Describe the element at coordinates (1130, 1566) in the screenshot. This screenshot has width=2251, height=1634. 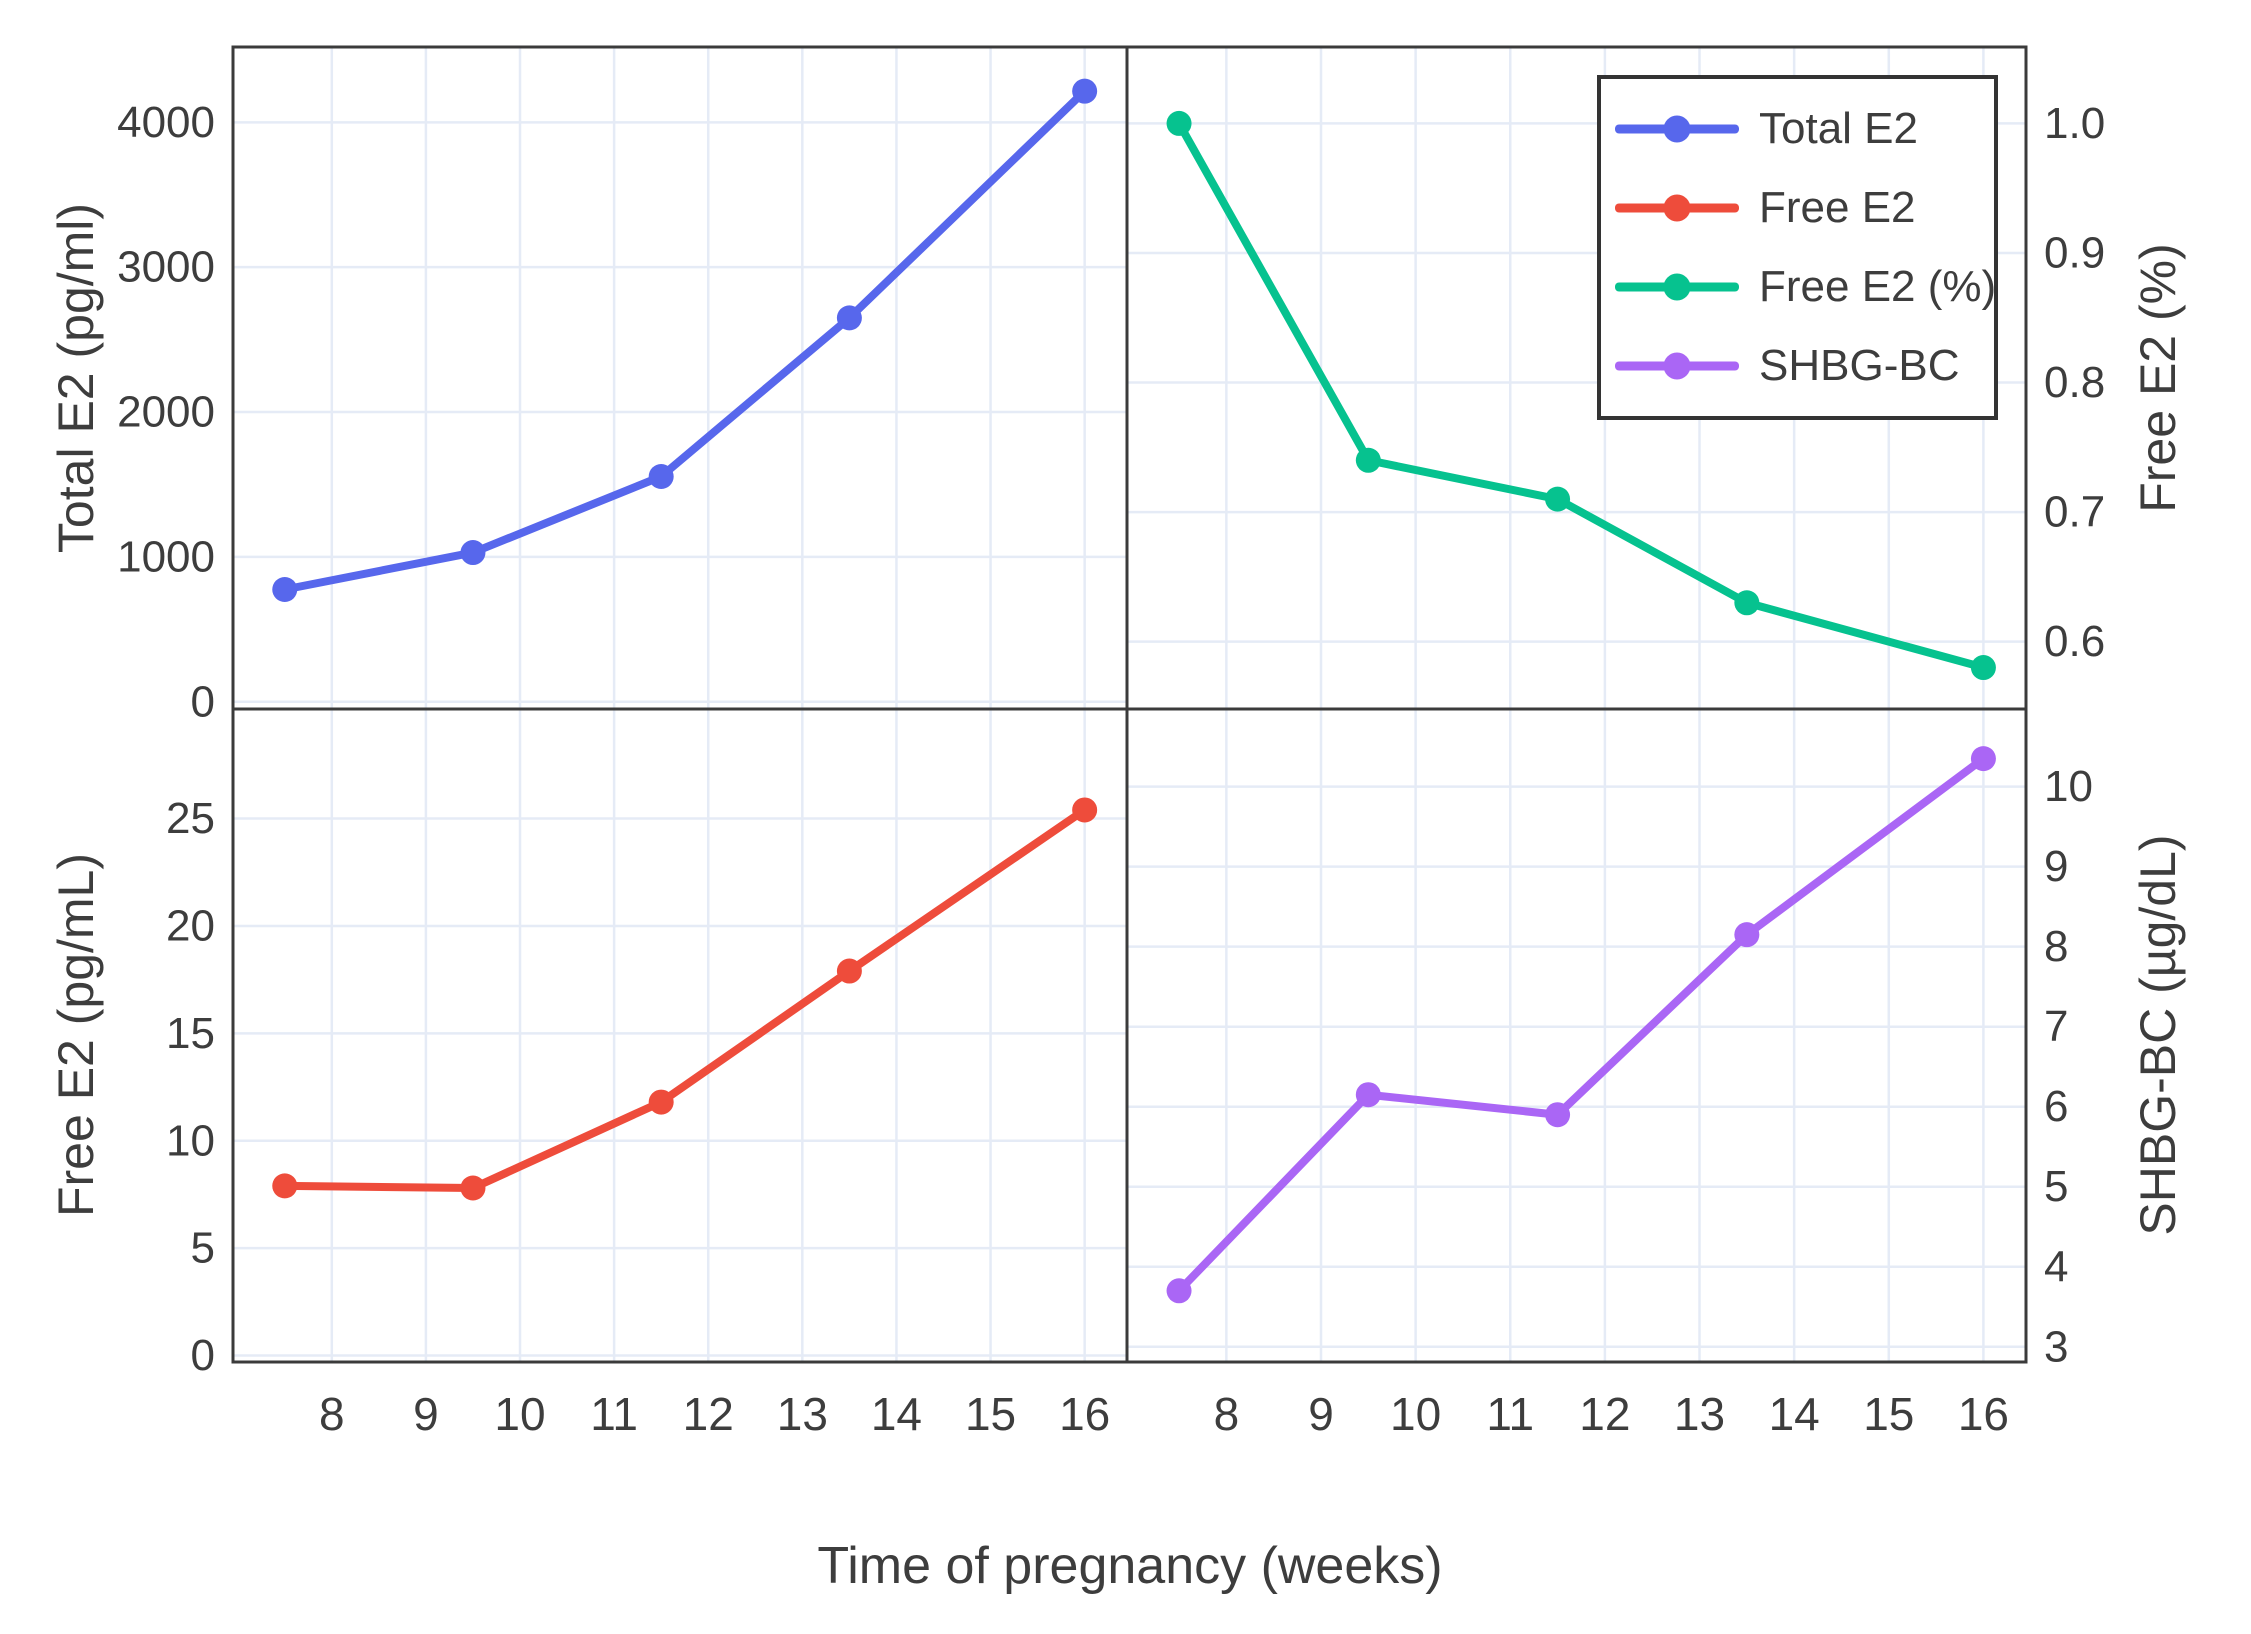
I see `x-axis-title: Time of pregnancy (weeks)` at that location.